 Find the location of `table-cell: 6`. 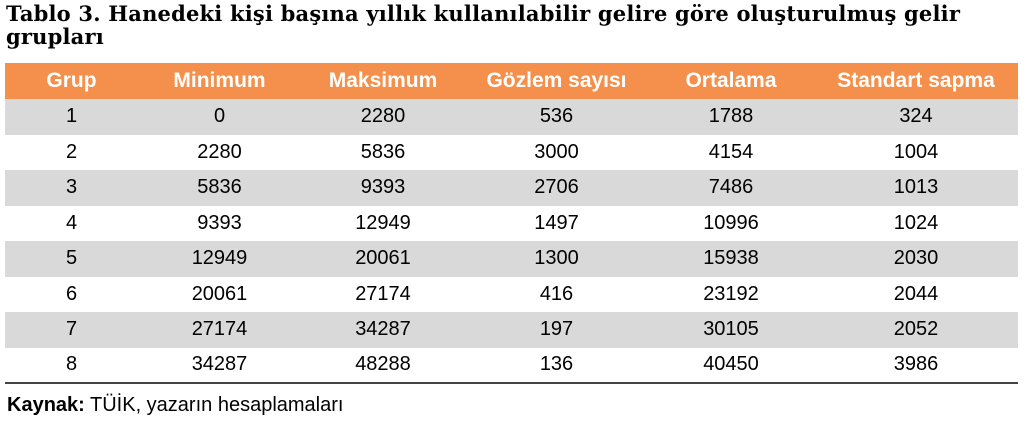

table-cell: 6 is located at coordinates (71, 293).